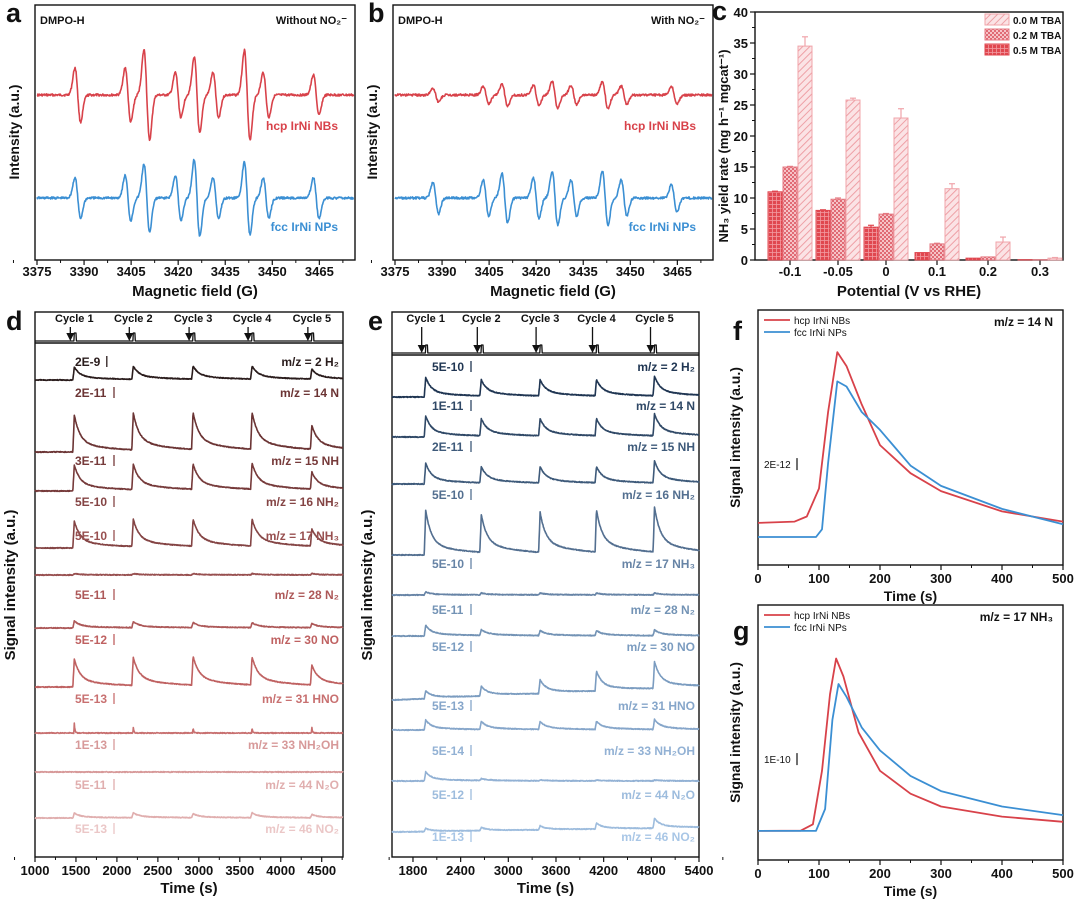  What do you see at coordinates (744, 260) in the screenshot?
I see `panel-c-y-tick-label: 0` at bounding box center [744, 260].